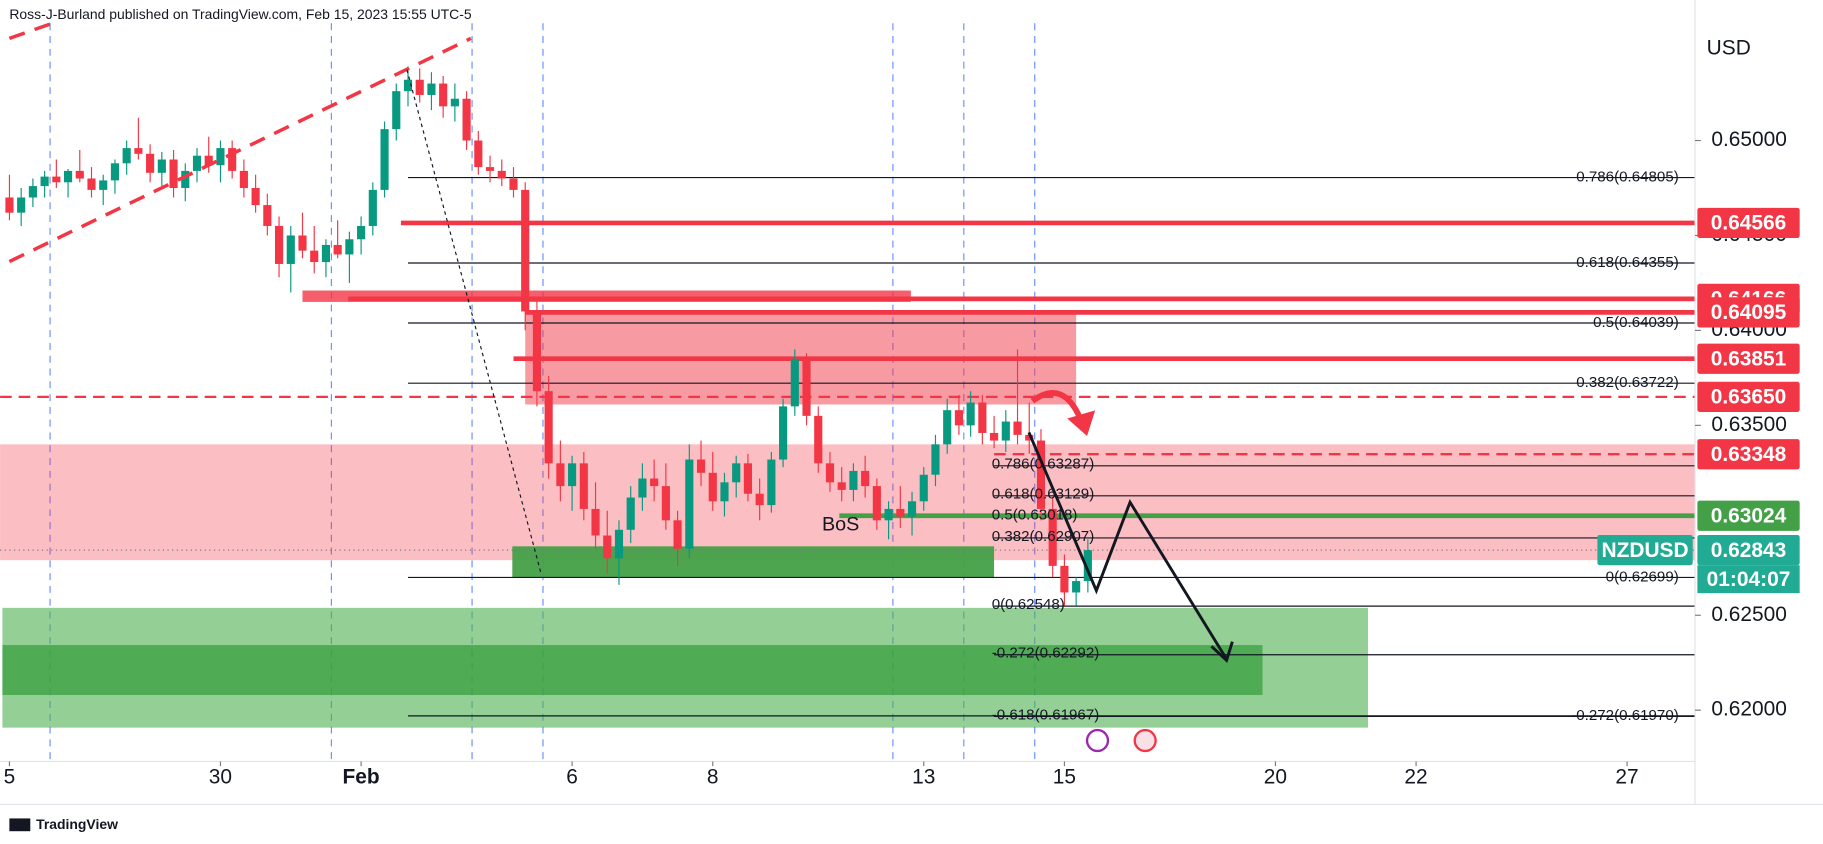 This screenshot has height=844, width=1823. I want to click on fib-label: 0(0.62699), so click(1642, 576).